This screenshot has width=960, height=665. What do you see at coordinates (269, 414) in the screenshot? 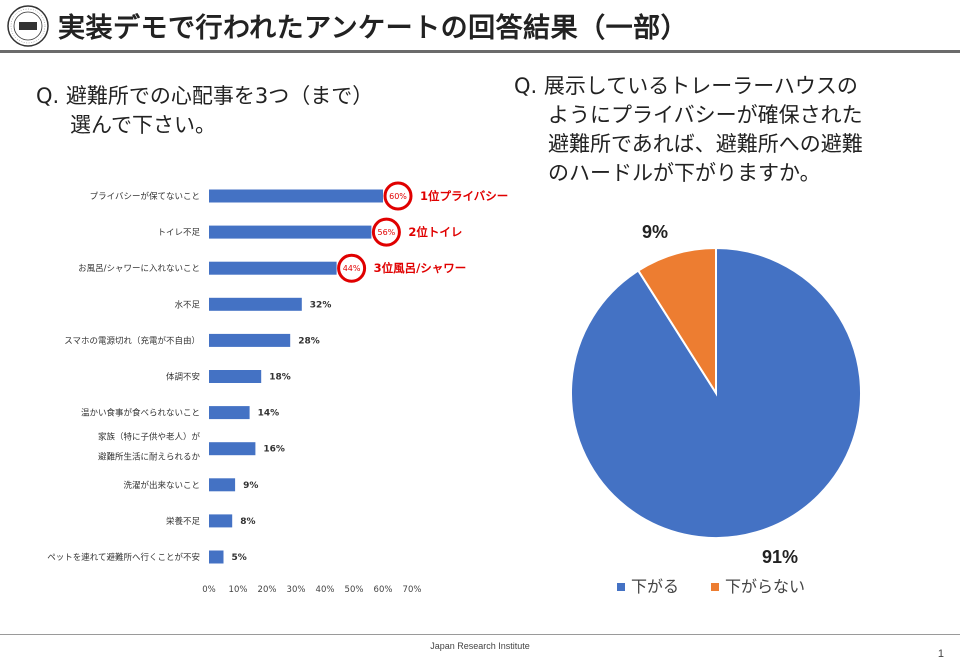
I see `data-label: 14%` at bounding box center [269, 414].